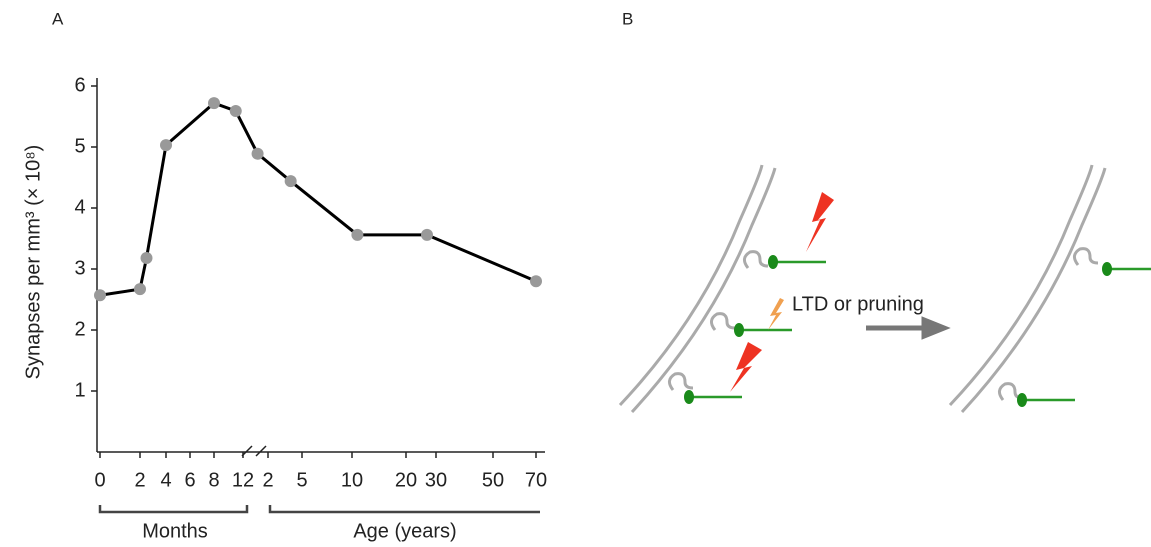 This screenshot has width=1151, height=547. What do you see at coordinates (404, 531) in the screenshot?
I see `x-group-label: Age (years)` at bounding box center [404, 531].